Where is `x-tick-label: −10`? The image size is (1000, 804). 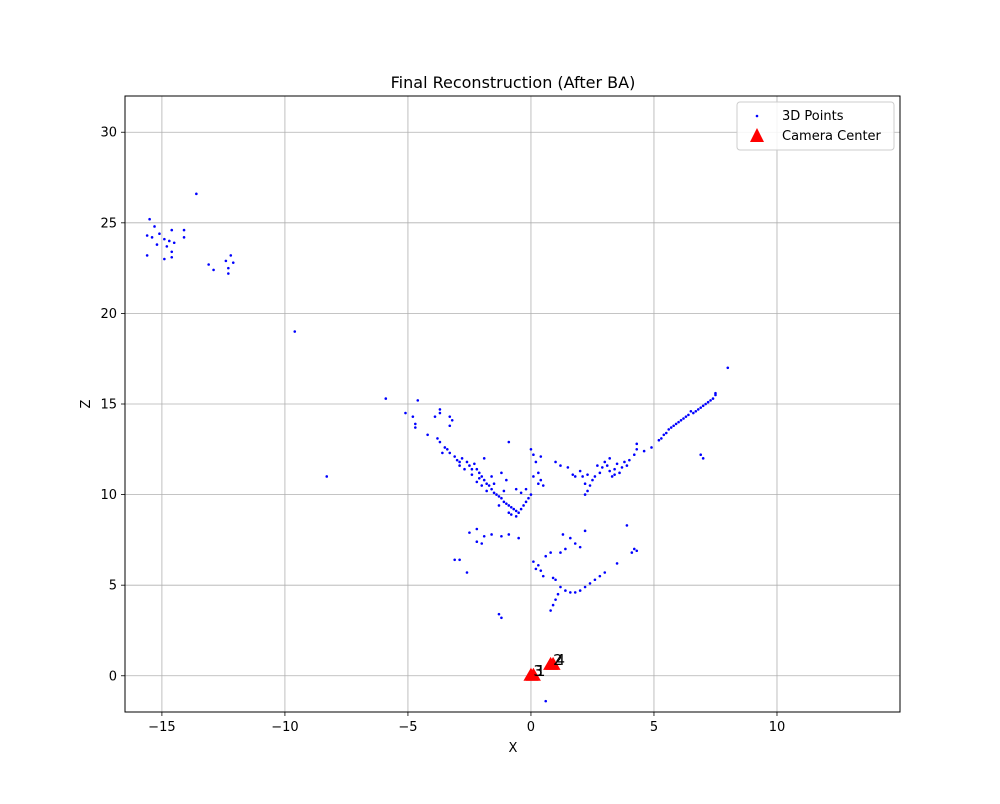 x-tick-label: −10 is located at coordinates (284, 727).